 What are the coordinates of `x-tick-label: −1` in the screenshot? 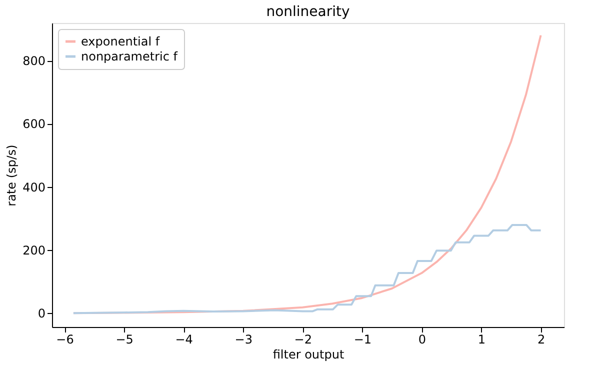 It's located at (363, 339).